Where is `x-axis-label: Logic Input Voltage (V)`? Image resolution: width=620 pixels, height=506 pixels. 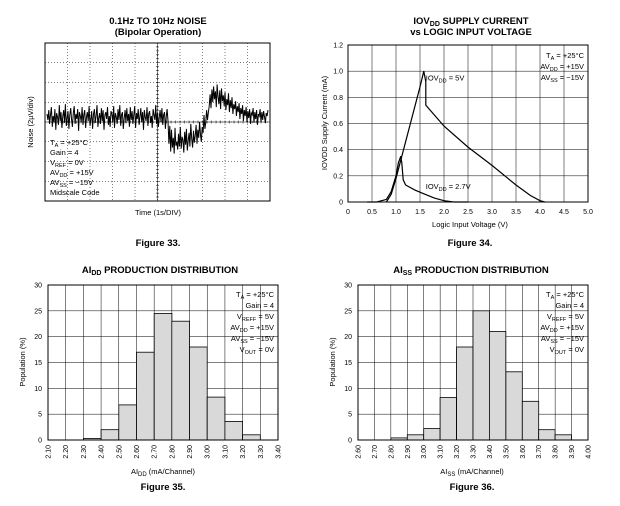
x-axis-label: Logic Input Voltage (V) is located at coordinates (470, 224).